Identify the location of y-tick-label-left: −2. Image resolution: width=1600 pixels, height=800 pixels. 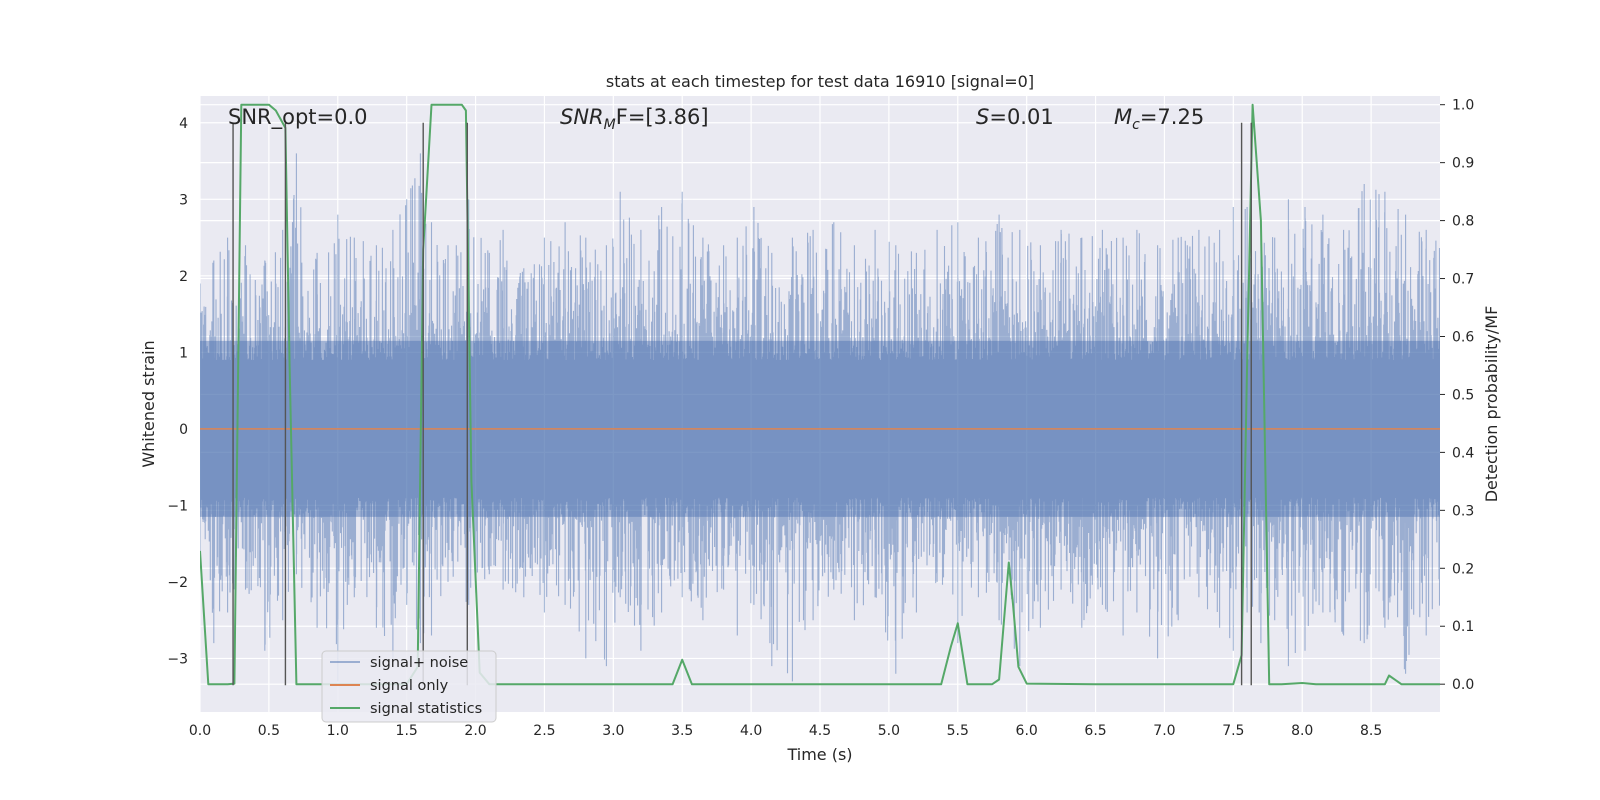
(177, 583).